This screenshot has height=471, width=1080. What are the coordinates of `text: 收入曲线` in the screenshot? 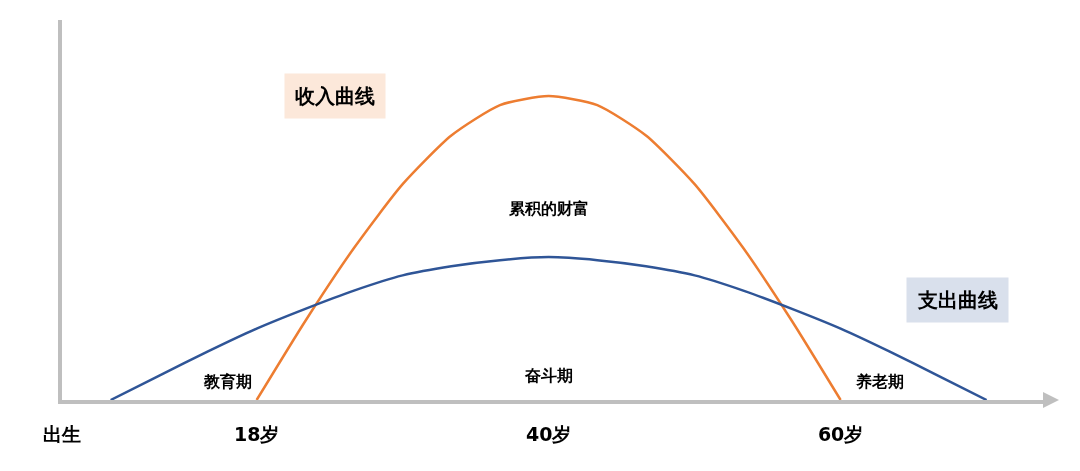 It's located at (335, 96).